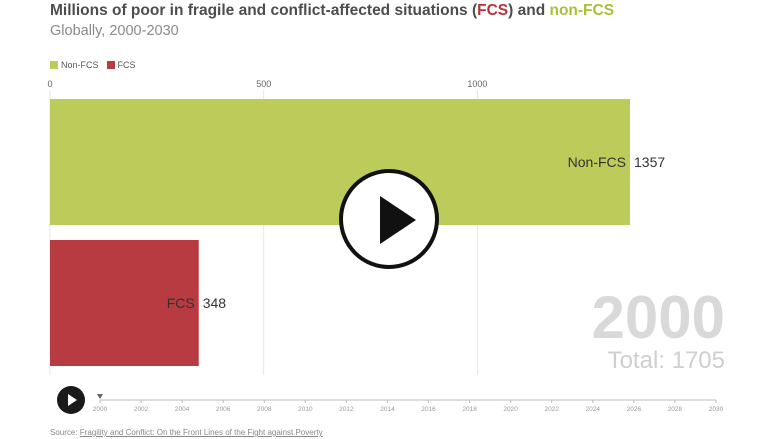 The height and width of the screenshot is (439, 780). I want to click on timeline-year-label: 2016, so click(428, 409).